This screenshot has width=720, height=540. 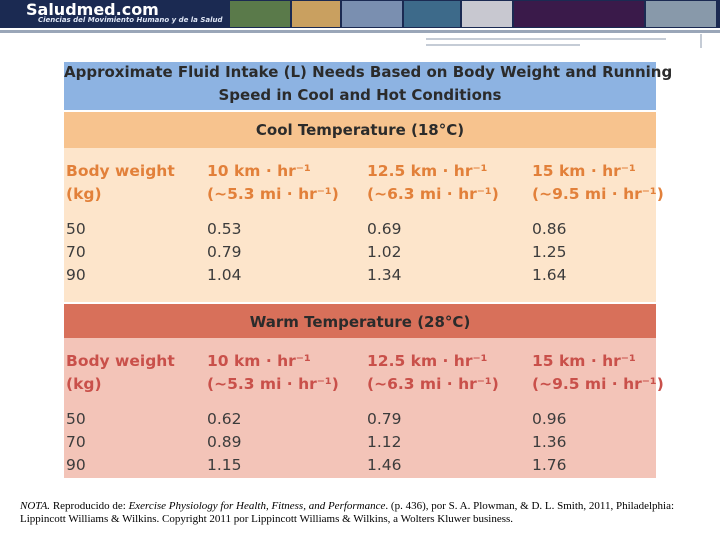 What do you see at coordinates (549, 275) in the screenshot?
I see `cell: 1.64` at bounding box center [549, 275].